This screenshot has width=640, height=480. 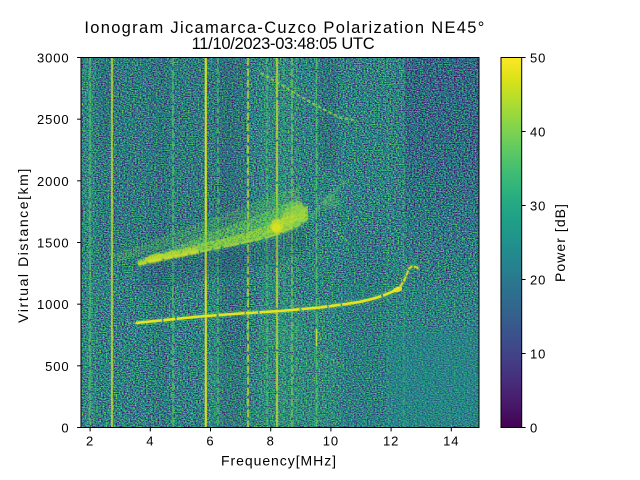 I want to click on svg-text: 8, so click(x=271, y=440).